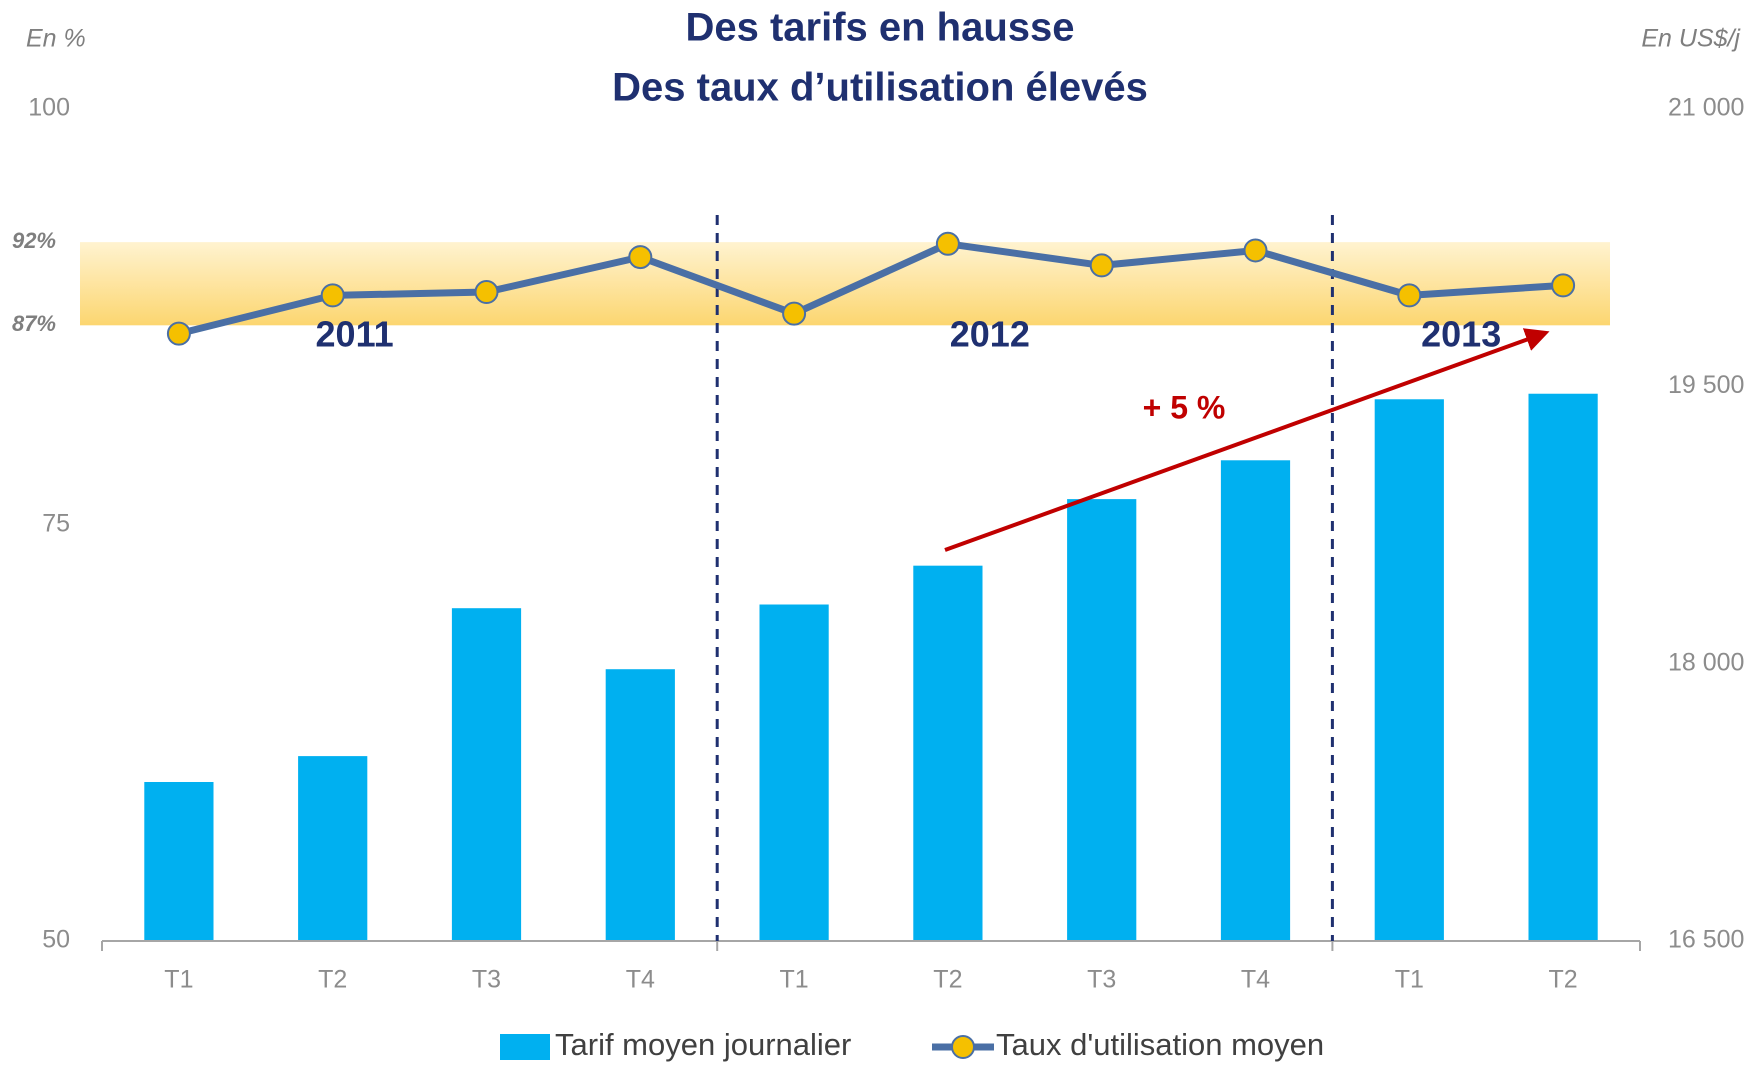 The height and width of the screenshot is (1067, 1760). Describe the element at coordinates (1706, 385) in the screenshot. I see `y2-tick-label: 19 500` at that location.